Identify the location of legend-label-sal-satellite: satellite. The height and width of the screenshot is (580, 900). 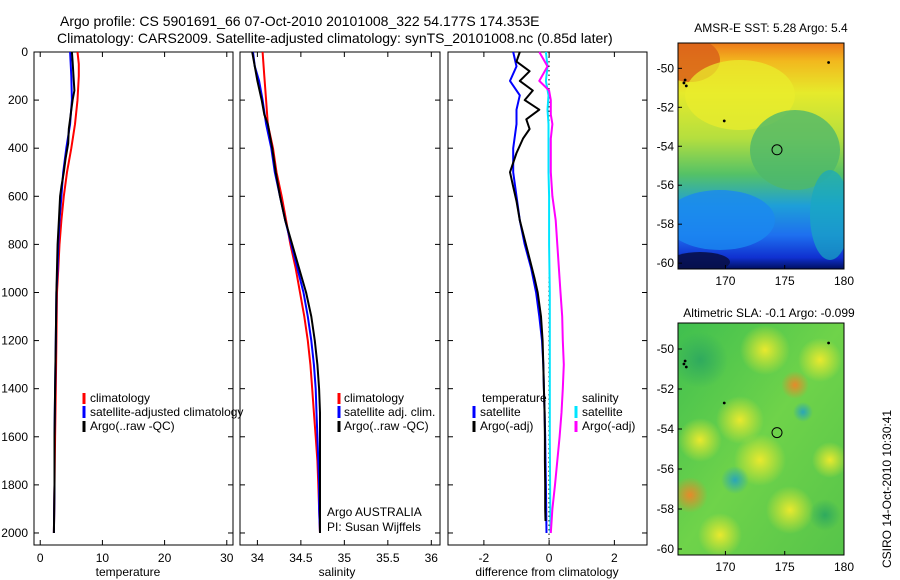
(602, 412).